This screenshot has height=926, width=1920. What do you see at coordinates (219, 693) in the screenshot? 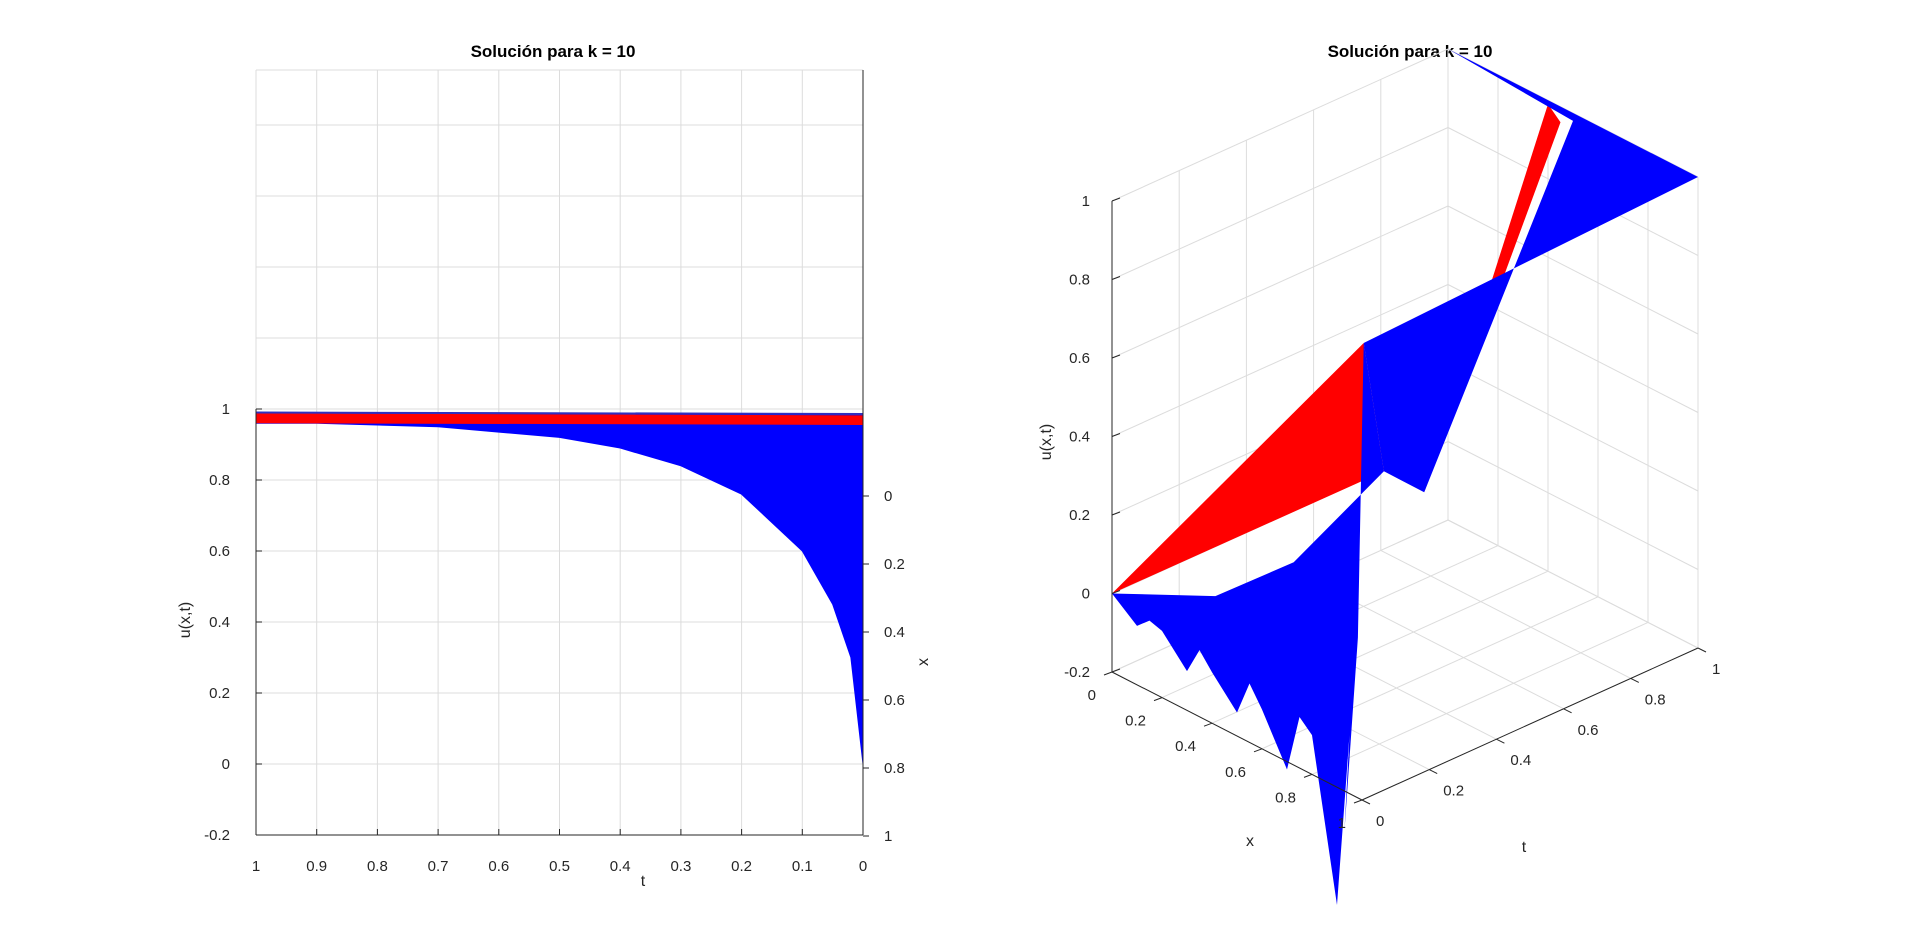
I see `left-u-tick-label: 0.2` at bounding box center [219, 693].